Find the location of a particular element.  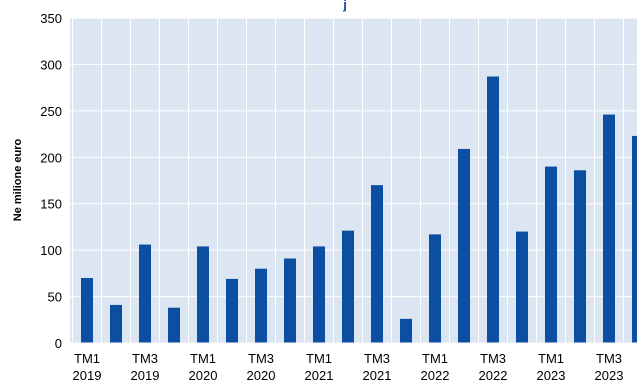

bar-tm4-2020 is located at coordinates (290, 300).